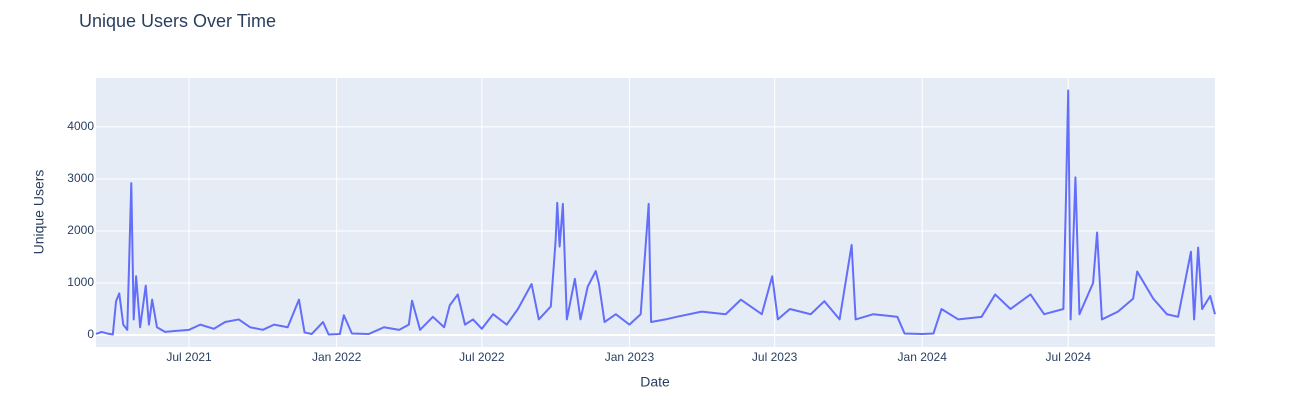 This screenshot has height=418, width=1313. I want to click on x-tick-label: Jul 2021, so click(189, 357).